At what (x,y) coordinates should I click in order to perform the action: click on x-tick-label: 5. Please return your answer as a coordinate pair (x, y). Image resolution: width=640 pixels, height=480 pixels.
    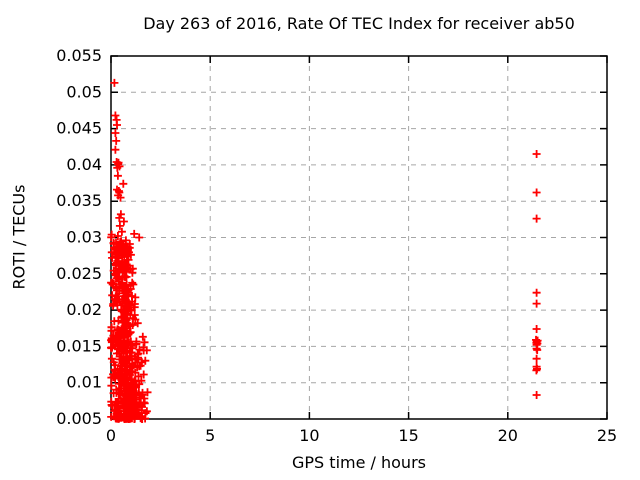
    Looking at the image, I should click on (210, 435).